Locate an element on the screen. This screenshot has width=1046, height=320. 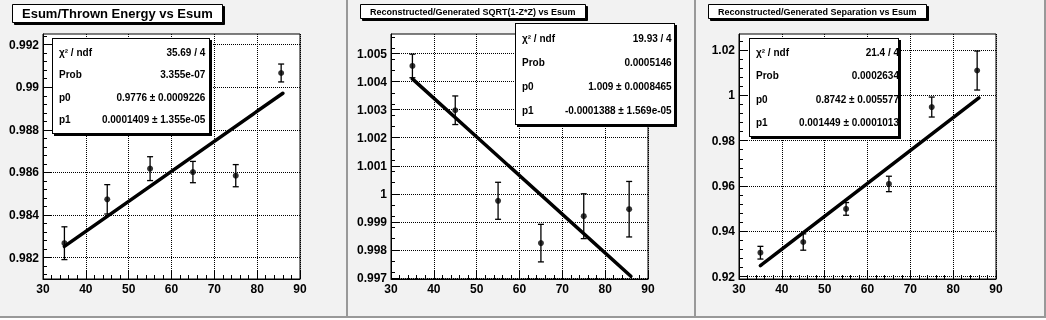
annotation: 0.0002634 is located at coordinates (874, 76).